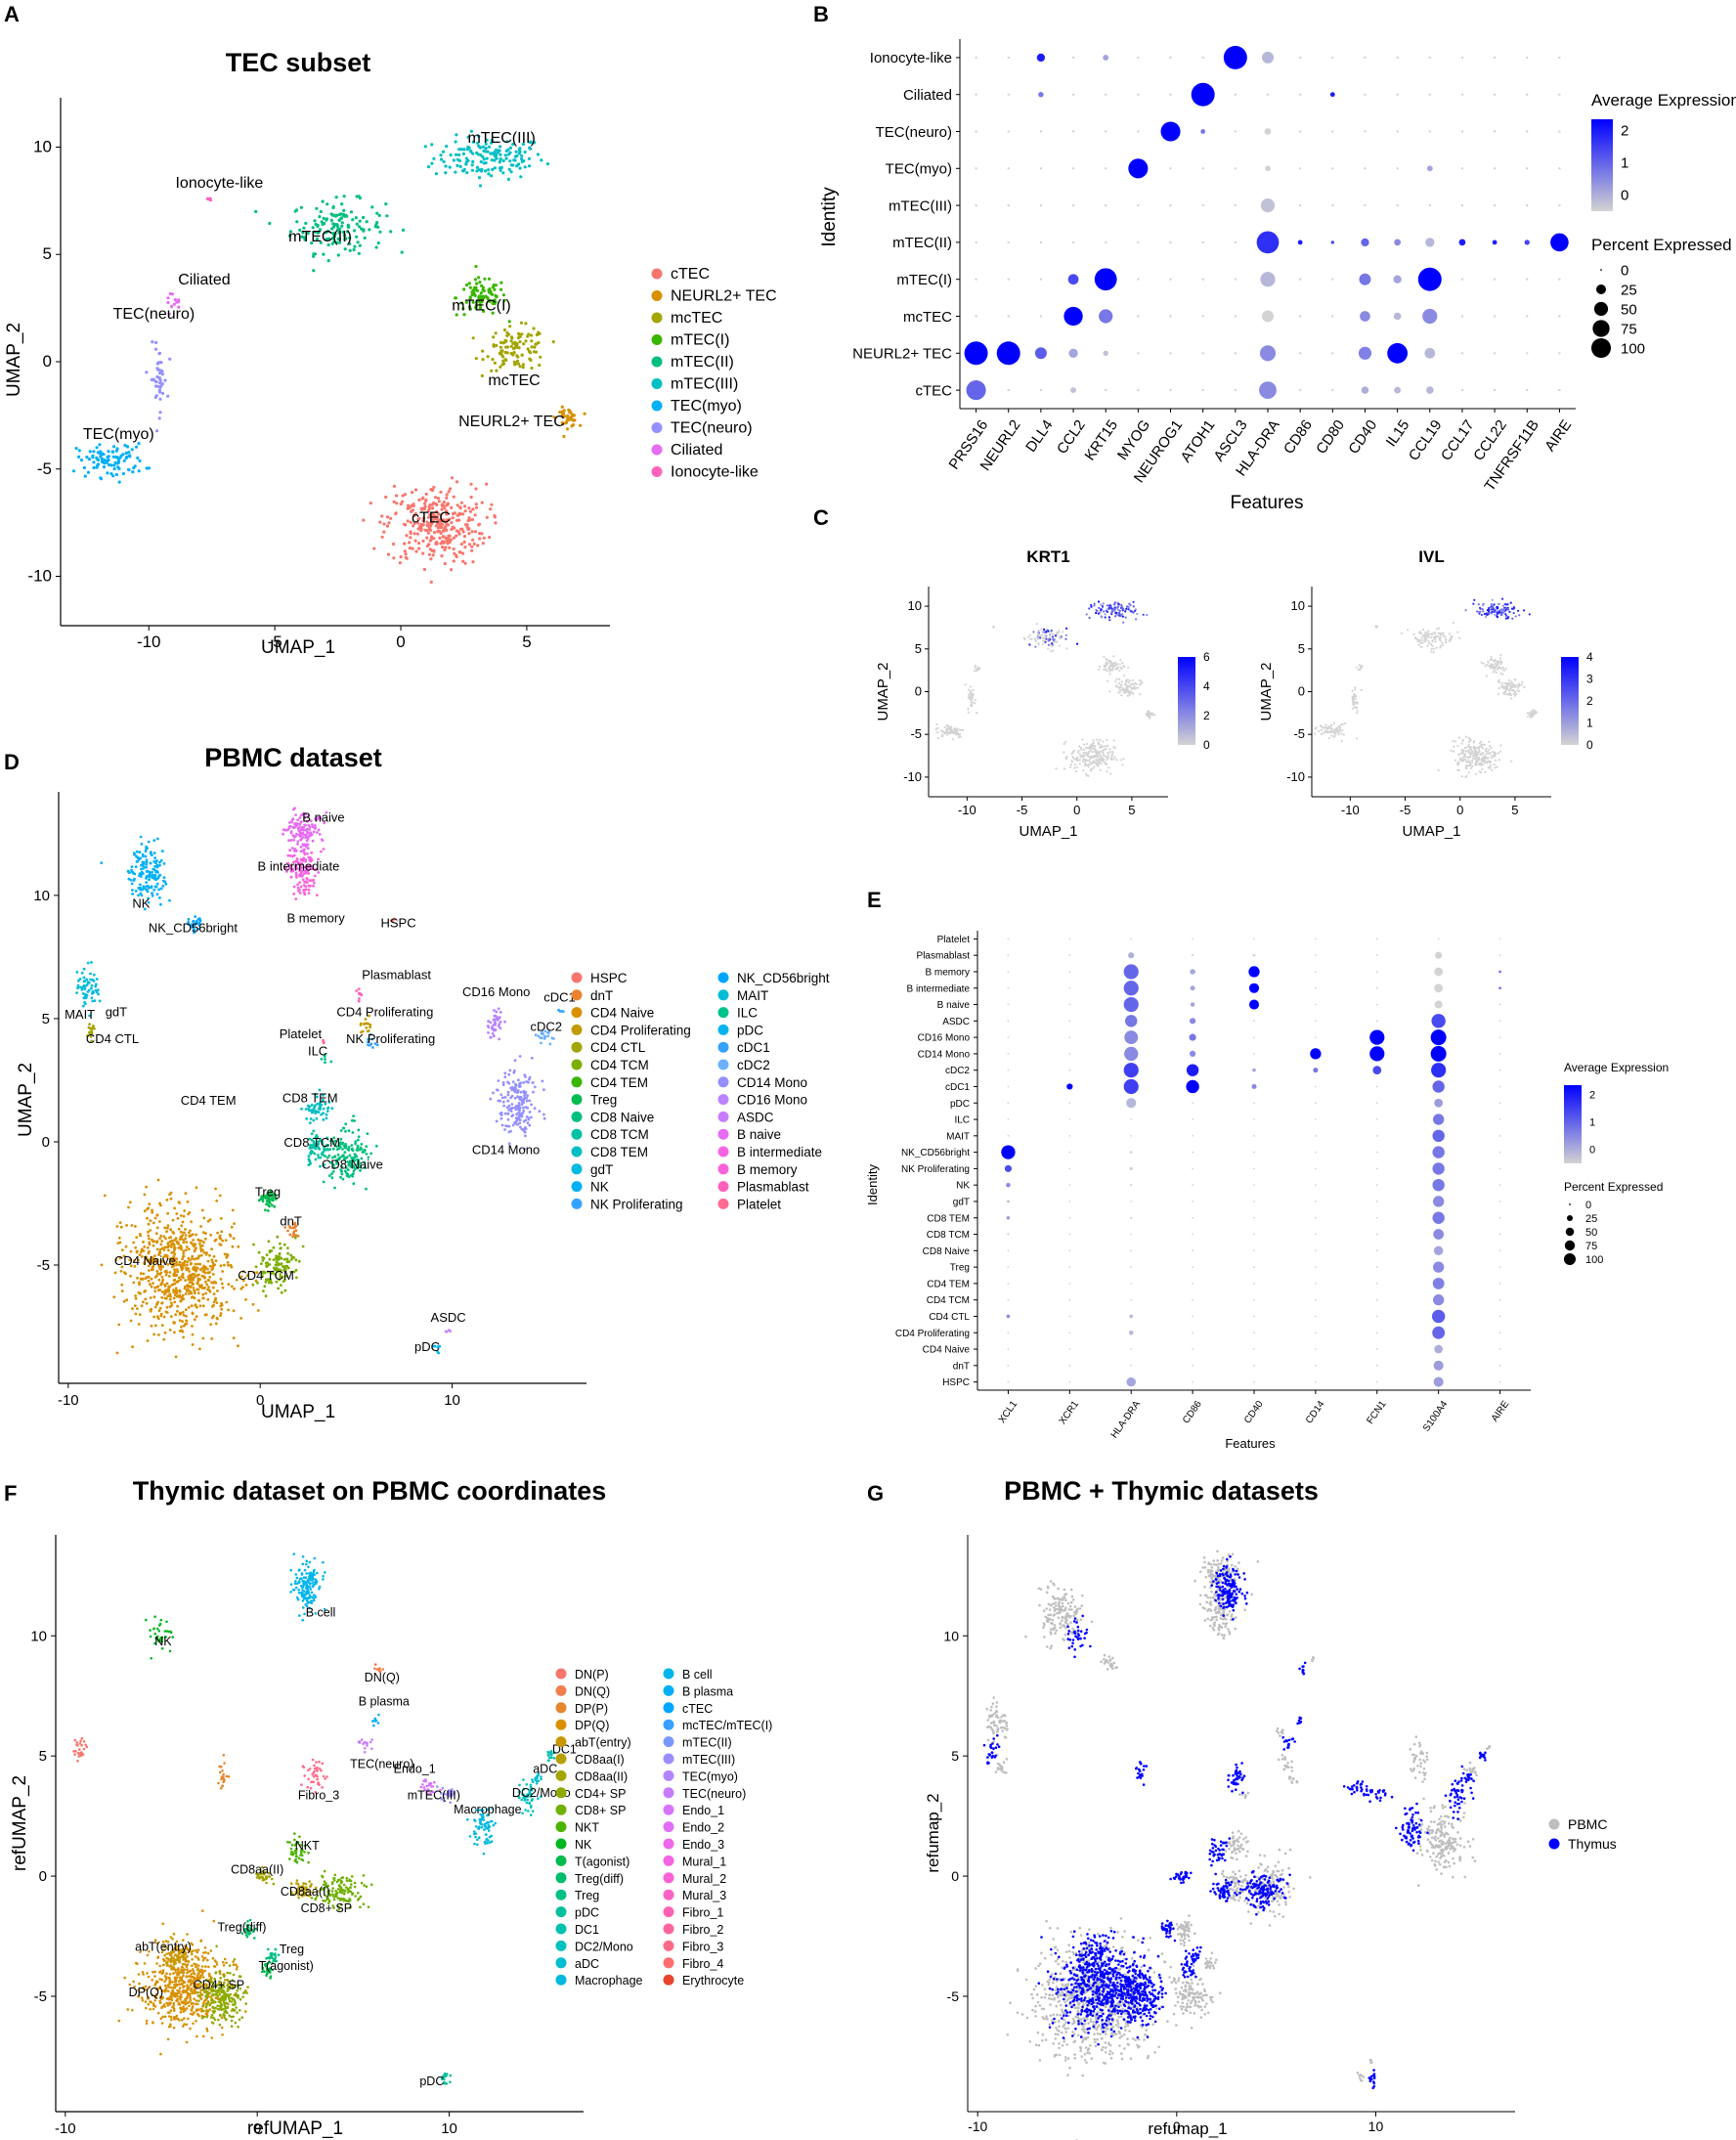 The height and width of the screenshot is (2140, 1736). What do you see at coordinates (821, 517) in the screenshot?
I see `panel-letter-c: C` at bounding box center [821, 517].